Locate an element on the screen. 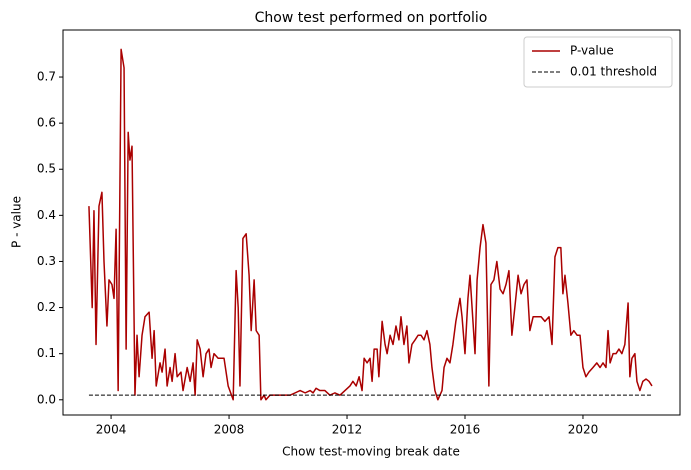 The image size is (691, 470). y-tick-label: 0.0 is located at coordinates (46, 399).